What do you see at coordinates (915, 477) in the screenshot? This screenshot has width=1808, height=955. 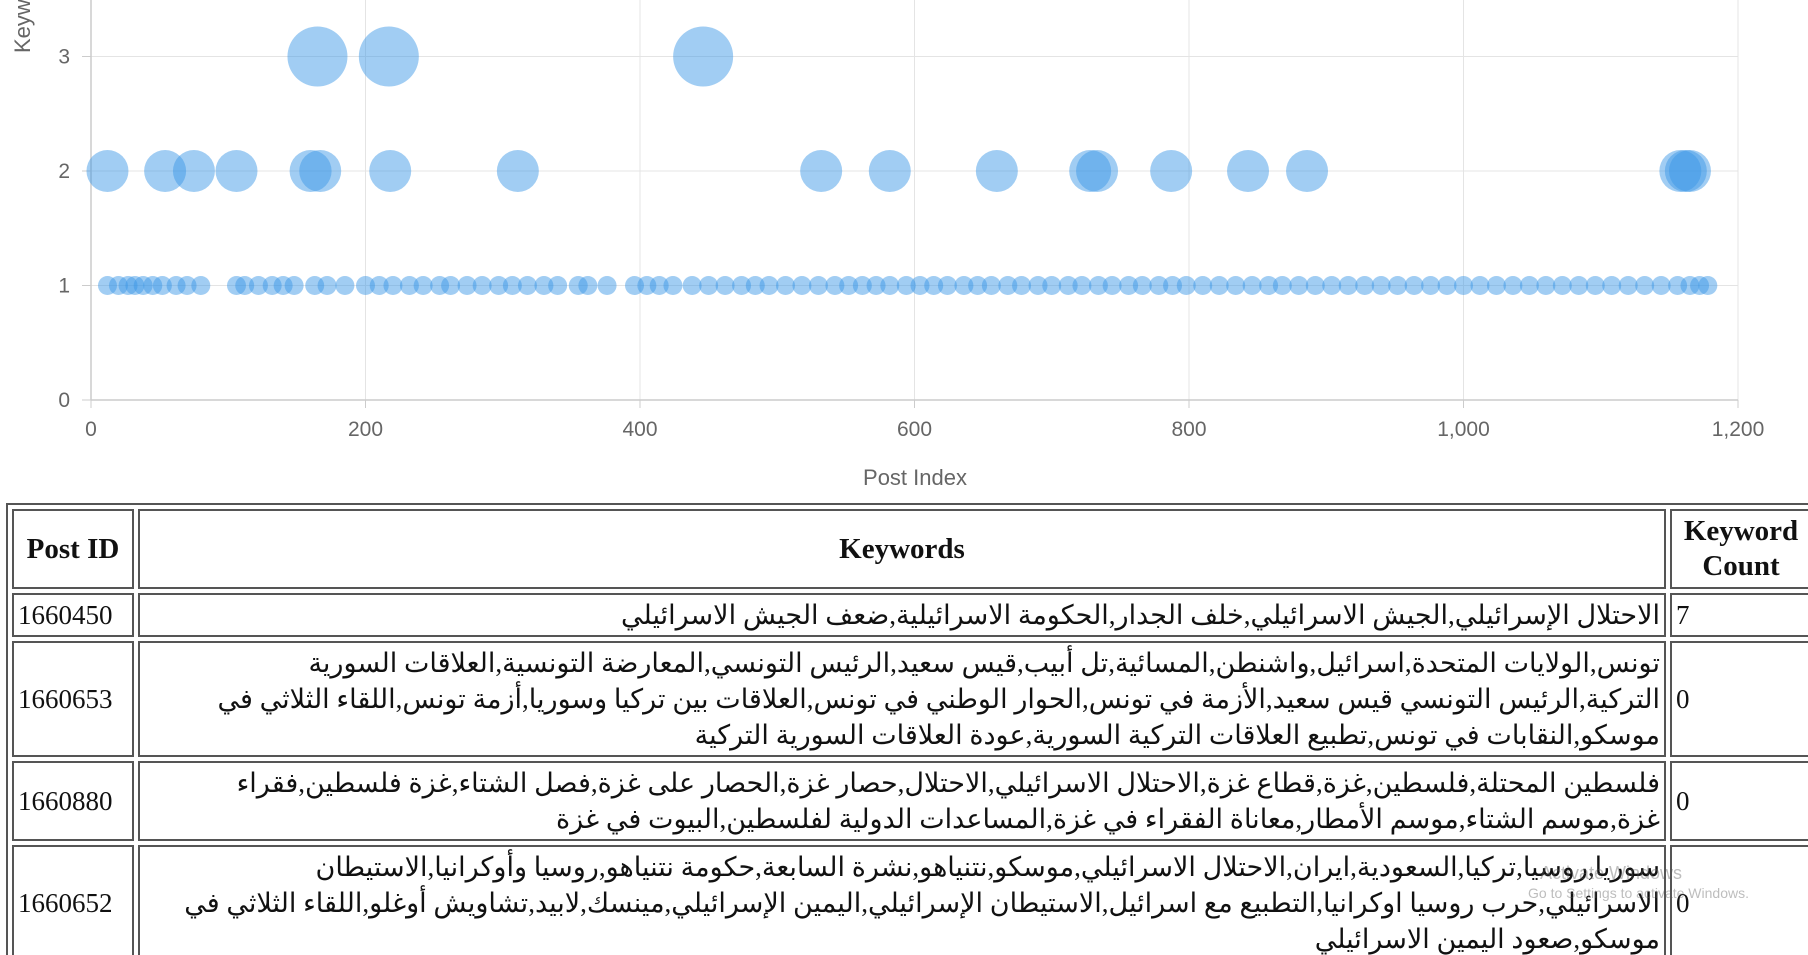 I see `x-axis-title: Post Index` at bounding box center [915, 477].